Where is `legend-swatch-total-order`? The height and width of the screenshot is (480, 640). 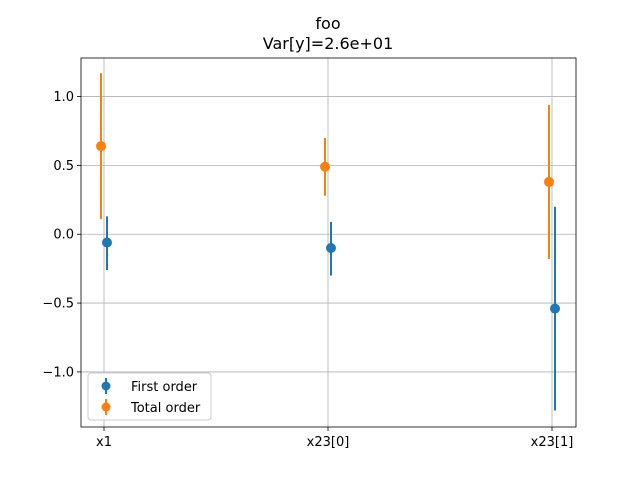 legend-swatch-total-order is located at coordinates (106, 407).